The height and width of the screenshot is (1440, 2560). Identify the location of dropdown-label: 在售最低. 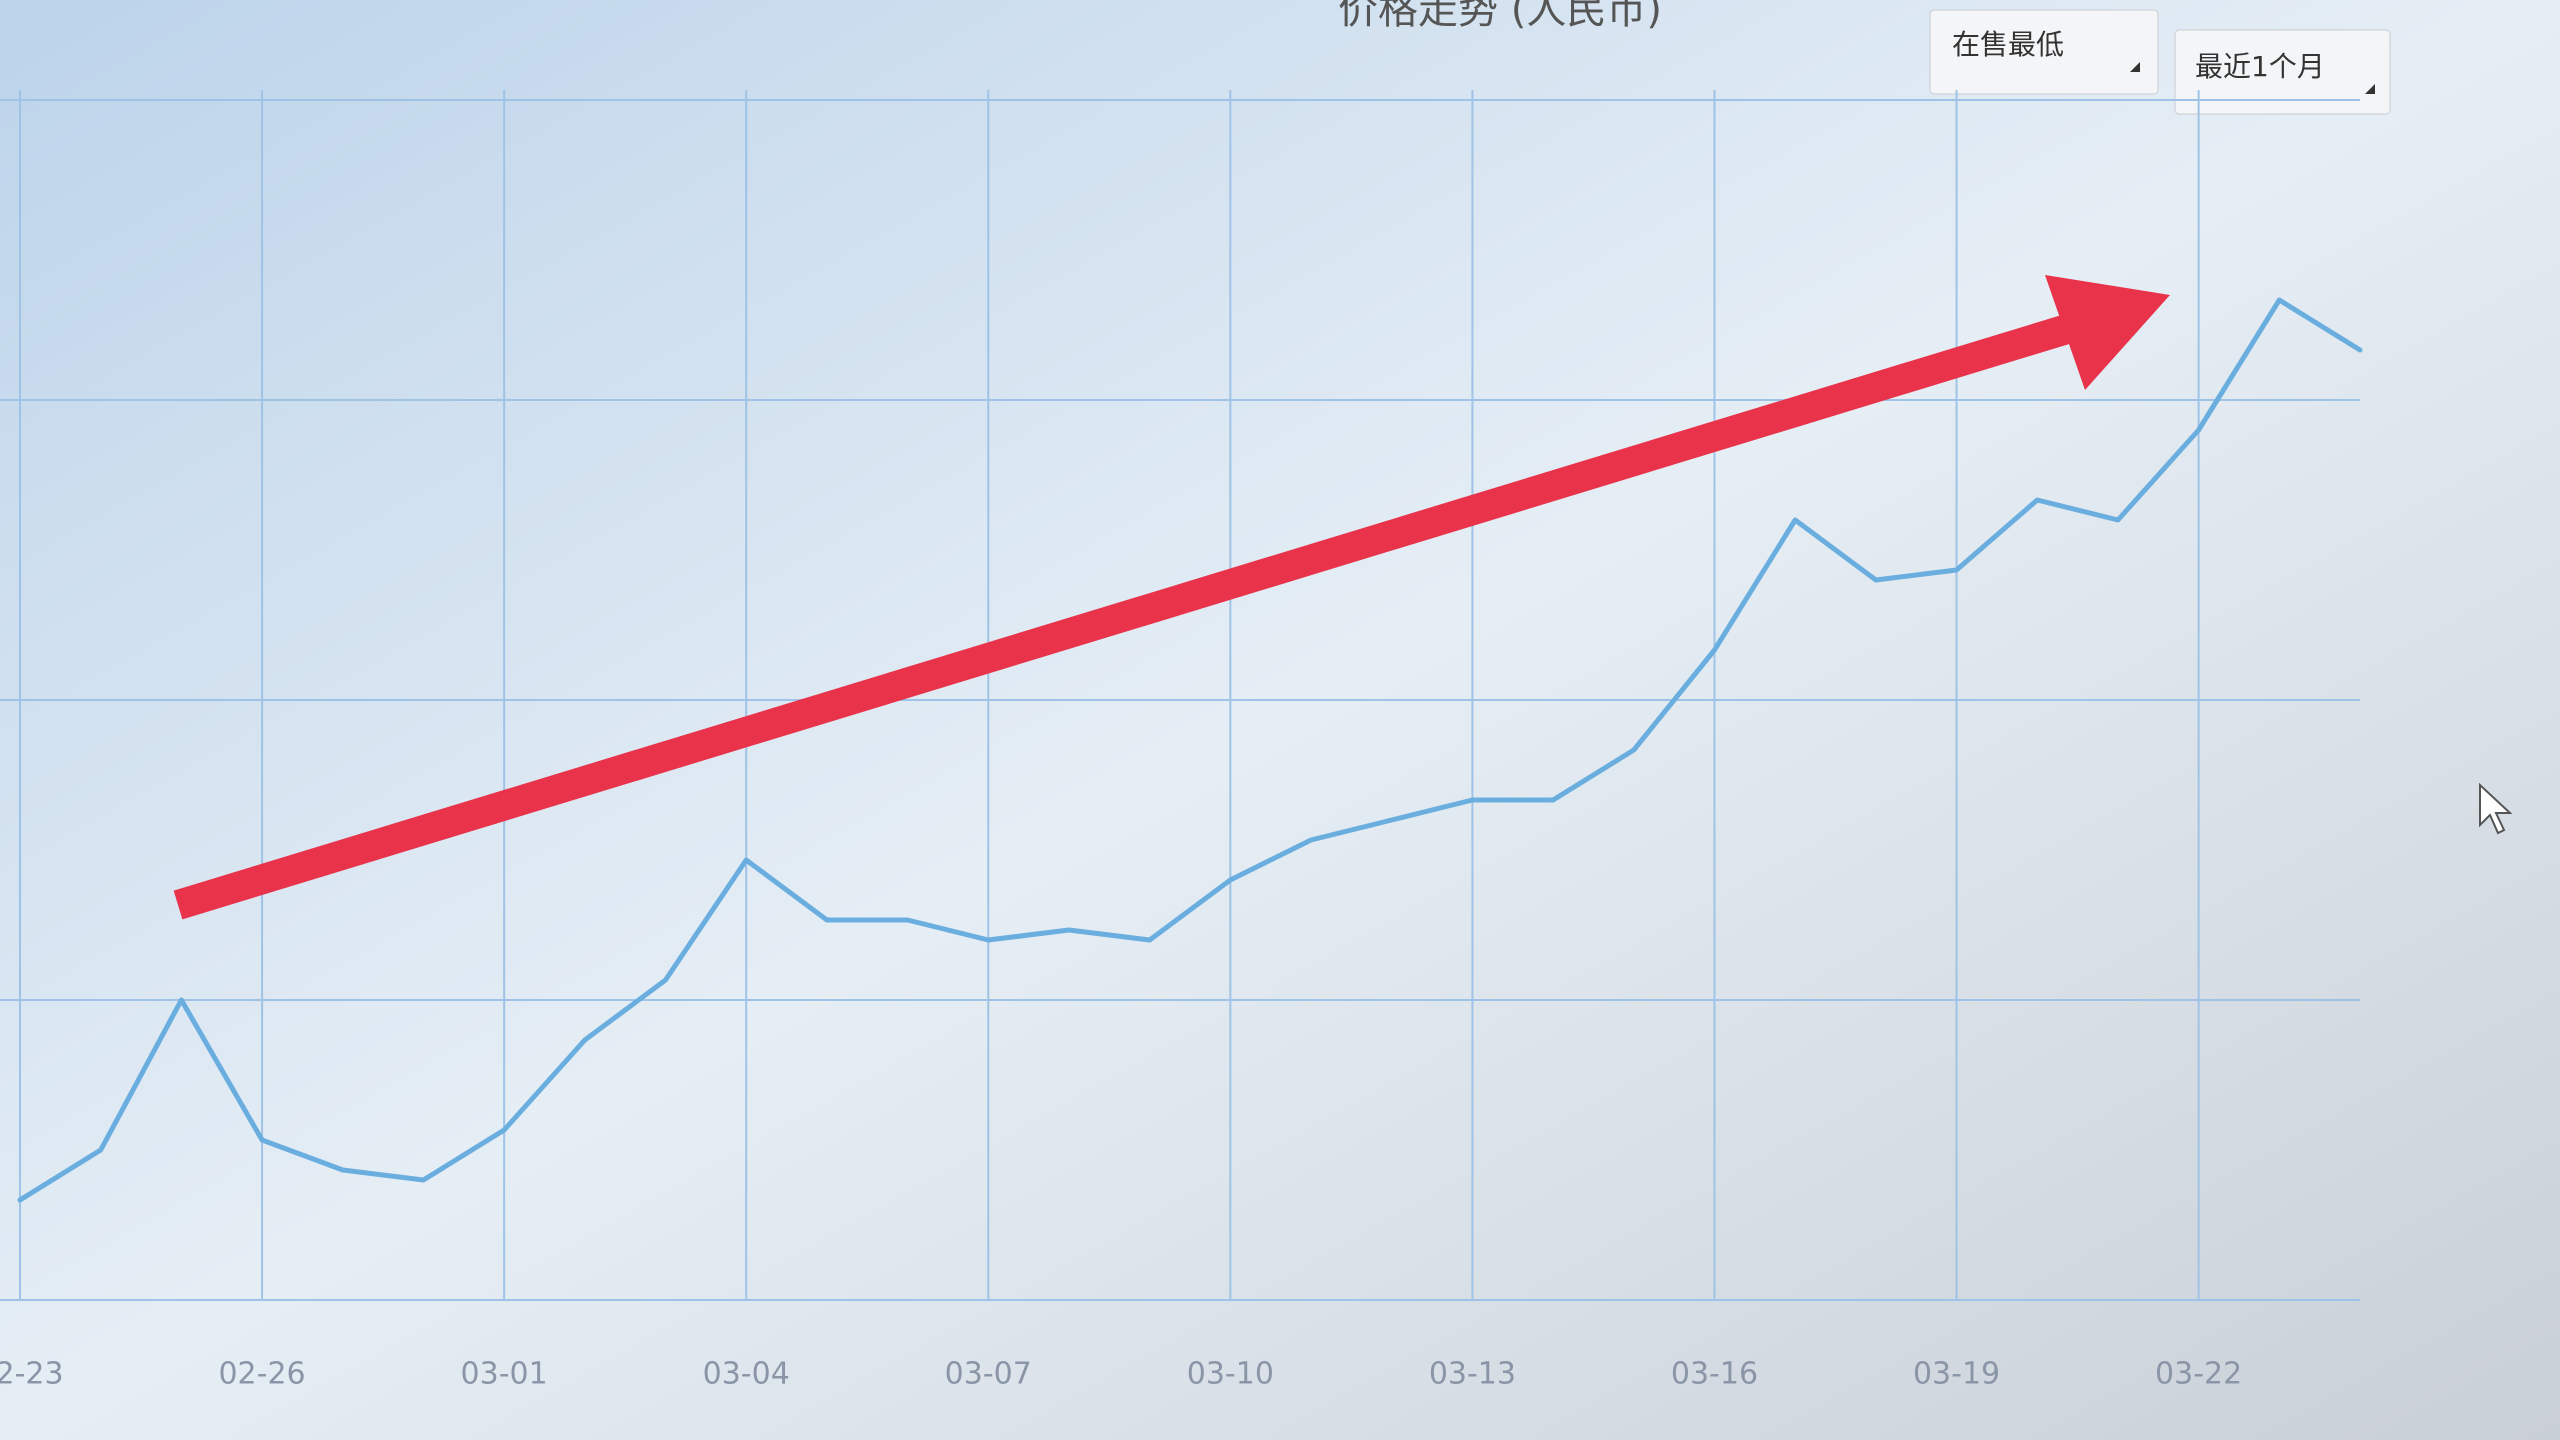
(2008, 44).